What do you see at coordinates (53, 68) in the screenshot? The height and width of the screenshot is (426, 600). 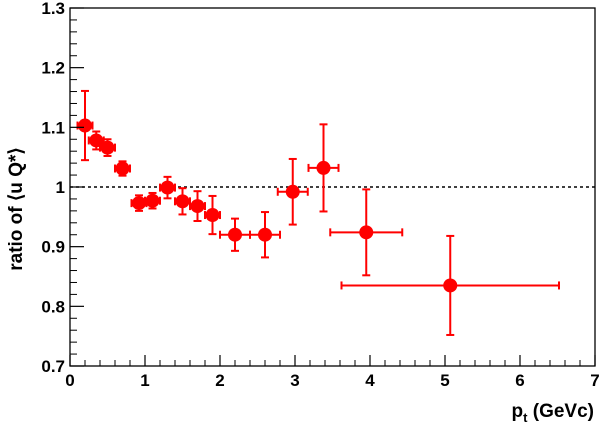 I see `y-tick-label: 1.2` at bounding box center [53, 68].